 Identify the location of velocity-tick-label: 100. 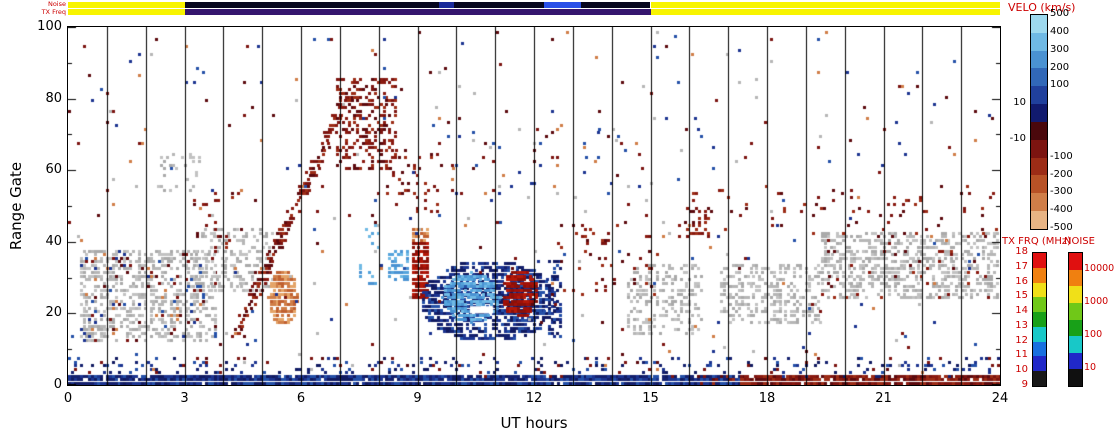
(1060, 85).